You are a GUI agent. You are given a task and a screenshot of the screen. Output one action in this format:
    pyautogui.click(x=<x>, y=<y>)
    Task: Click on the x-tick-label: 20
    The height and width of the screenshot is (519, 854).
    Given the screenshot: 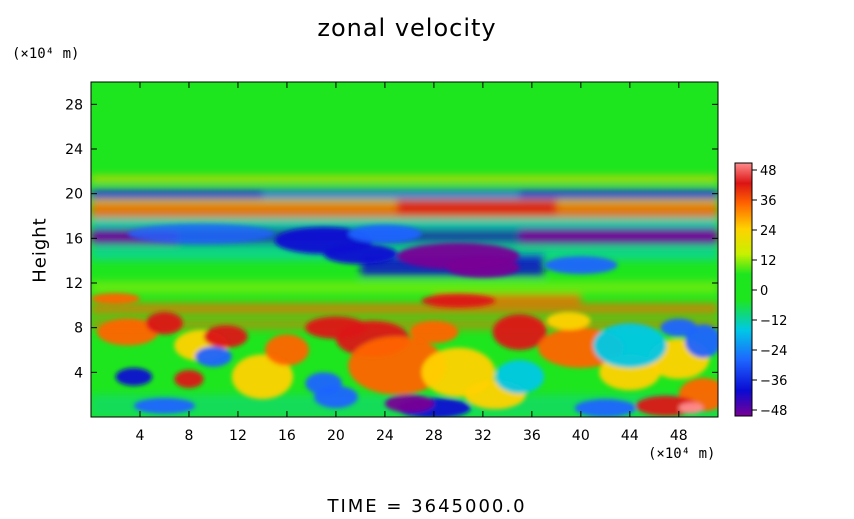 What is the action you would take?
    pyautogui.click(x=336, y=436)
    